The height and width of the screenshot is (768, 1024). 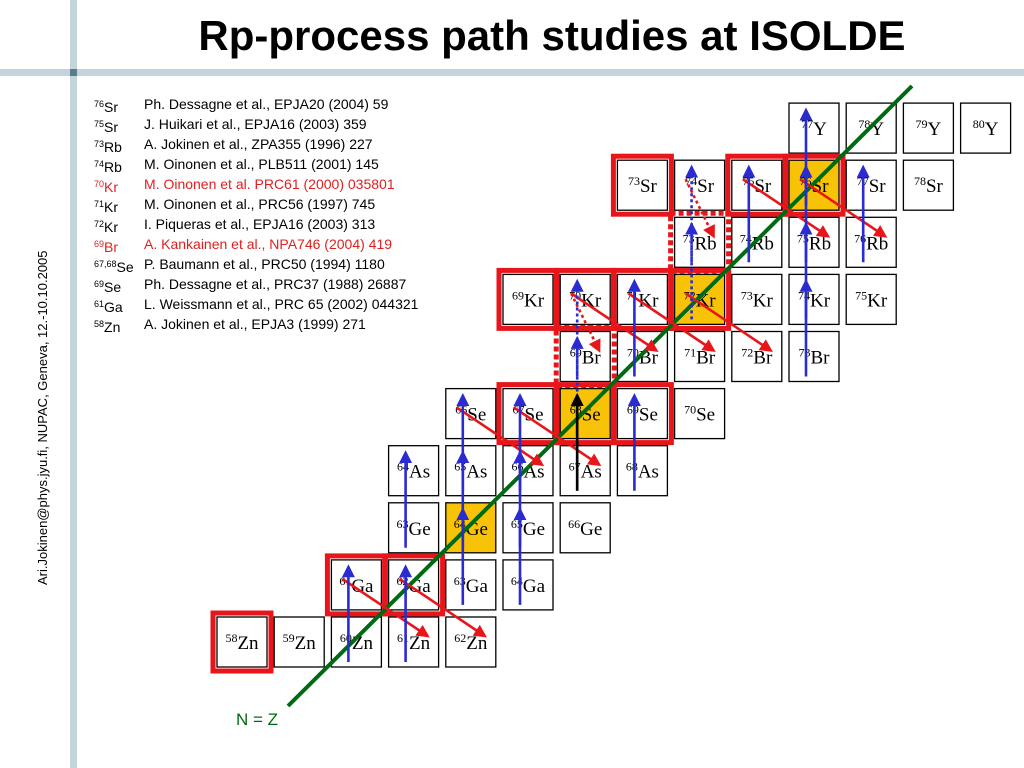 I want to click on reference-isotope: 70Kr, so click(x=106, y=187).